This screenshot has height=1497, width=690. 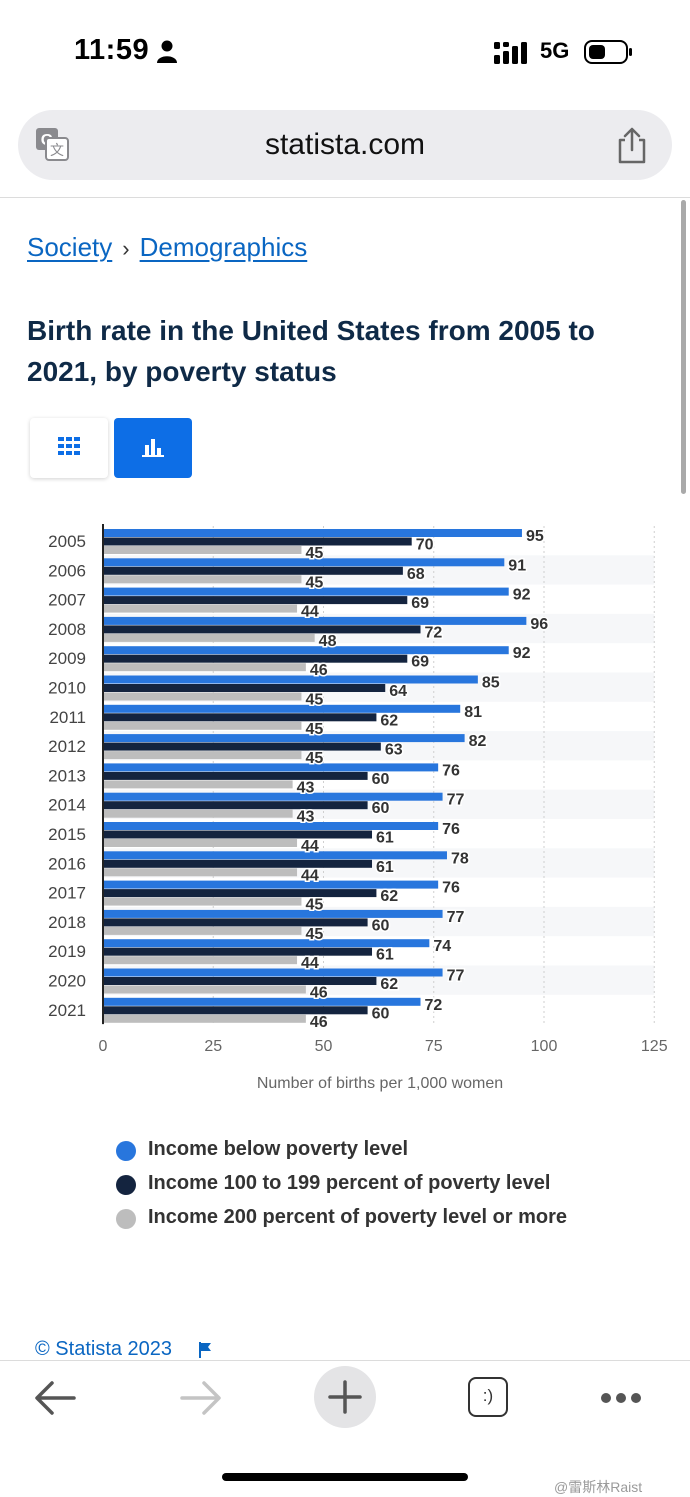 I want to click on table-view-button, so click(x=69, y=448).